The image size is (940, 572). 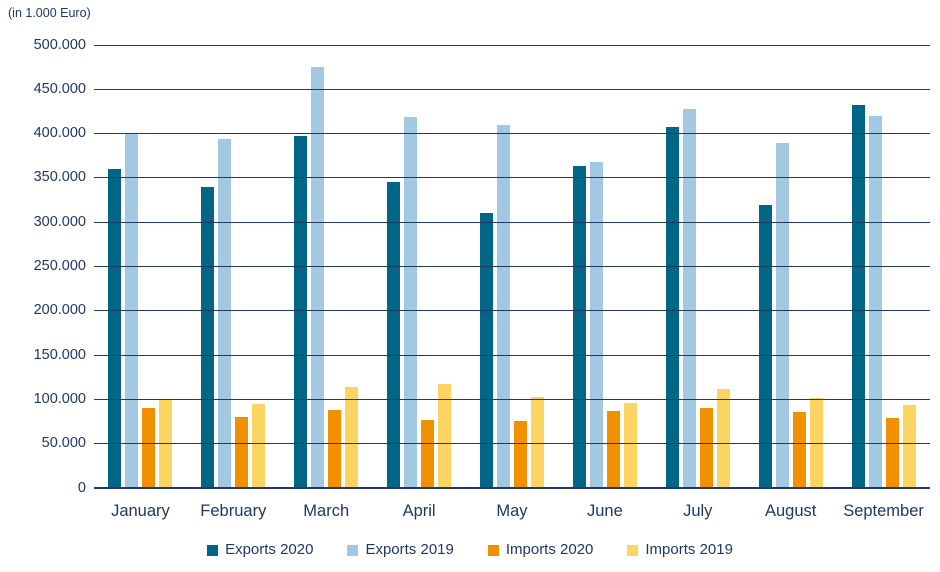 I want to click on legend-label-imports-2019: Imports 2019, so click(x=689, y=549).